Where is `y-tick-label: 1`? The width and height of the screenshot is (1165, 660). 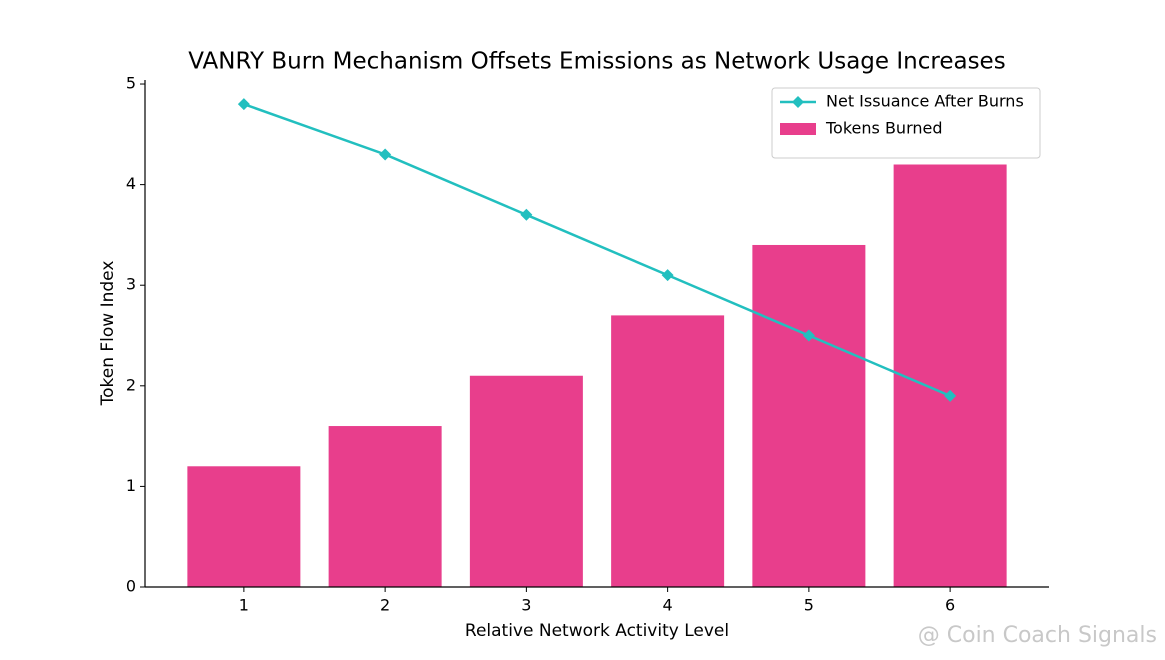
y-tick-label: 1 is located at coordinates (131, 485).